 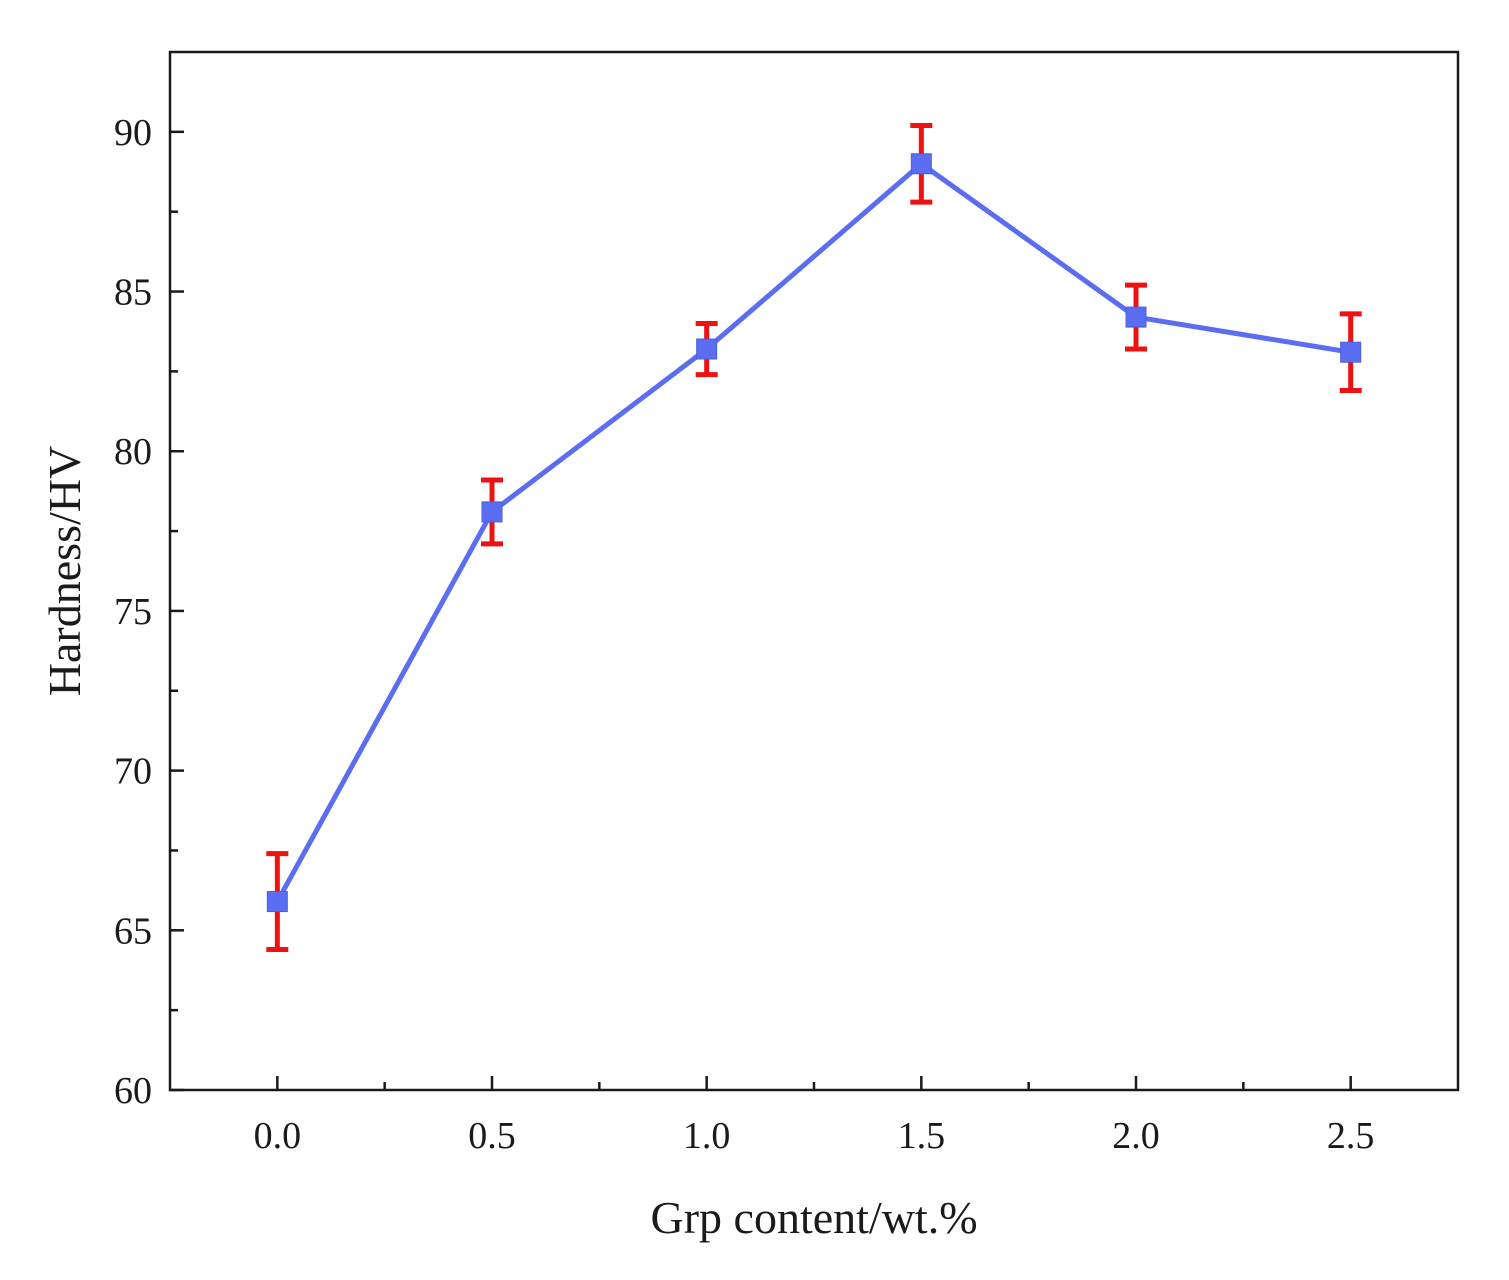 I want to click on x-tick-label: 0.0, so click(x=278, y=1136).